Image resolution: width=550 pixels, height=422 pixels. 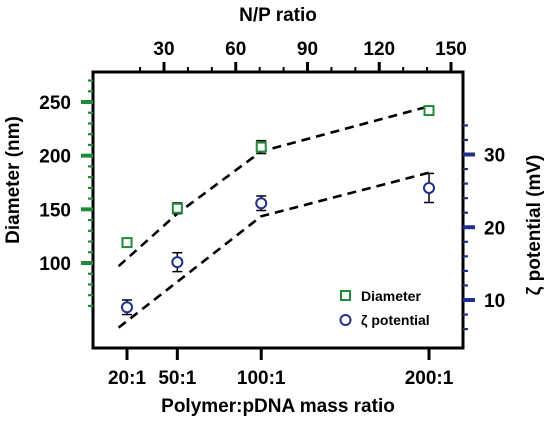 What do you see at coordinates (307, 49) in the screenshot?
I see `top-tick-label: 90` at bounding box center [307, 49].